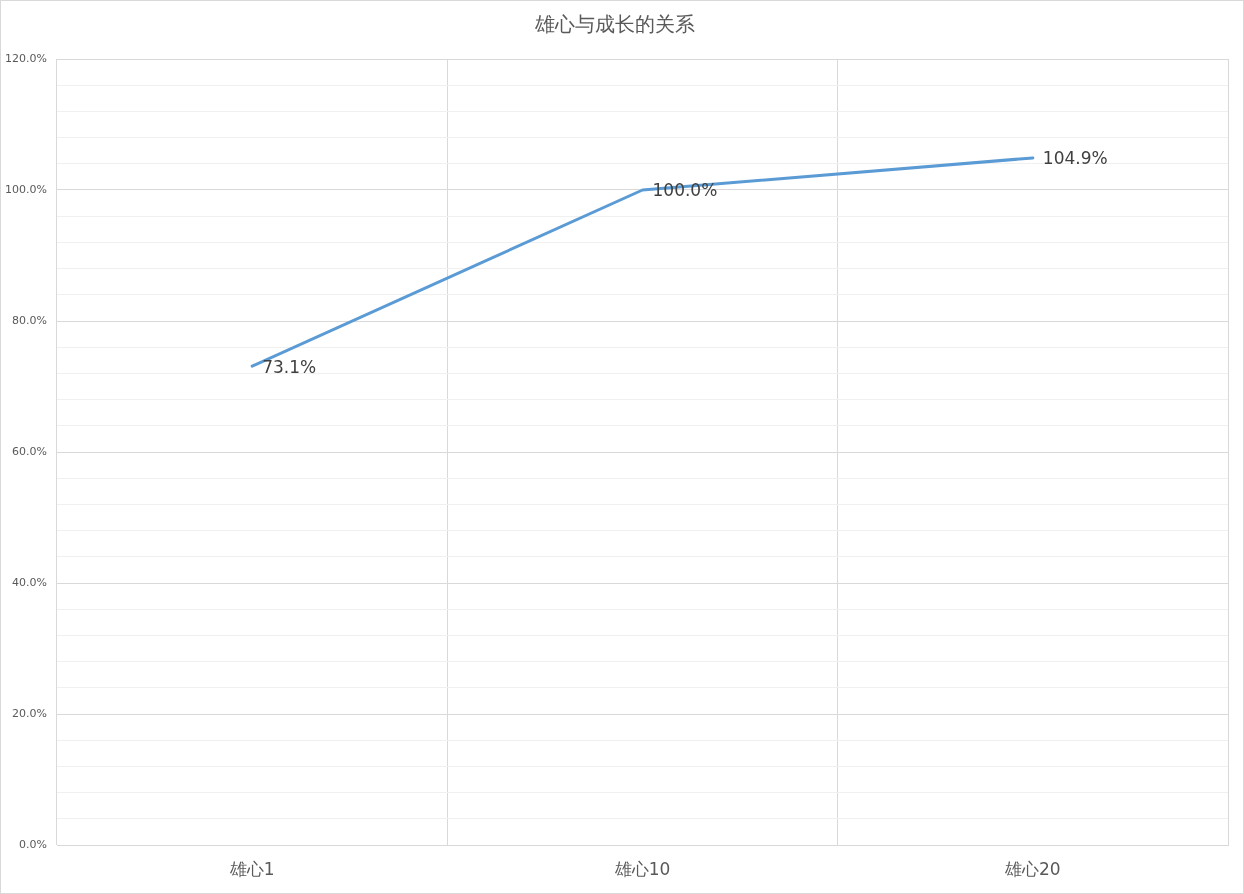 This screenshot has height=894, width=1244. Describe the element at coordinates (26, 189) in the screenshot. I see `y-tick-label: 100.0%` at that location.